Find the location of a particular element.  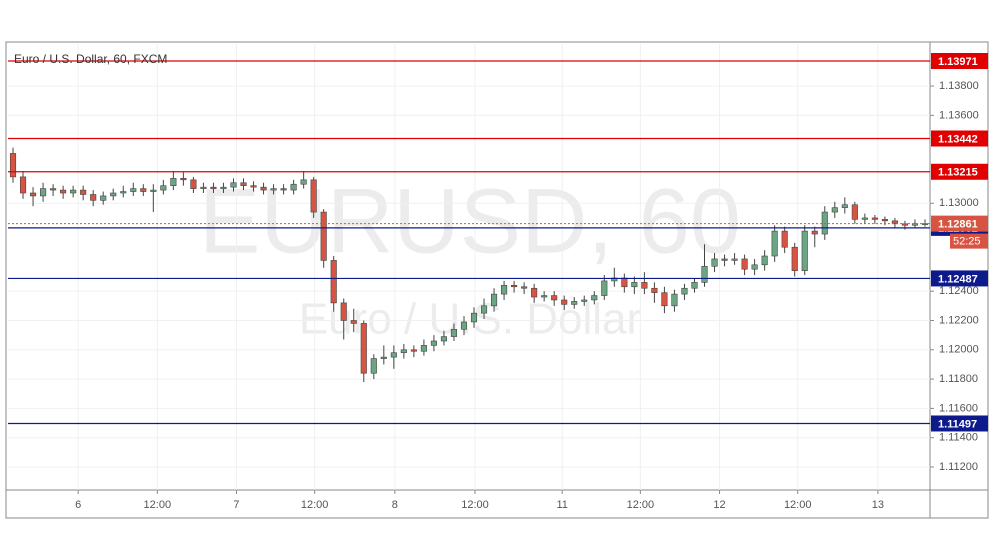

y-tick-label: 1.13600 is located at coordinates (959, 115).